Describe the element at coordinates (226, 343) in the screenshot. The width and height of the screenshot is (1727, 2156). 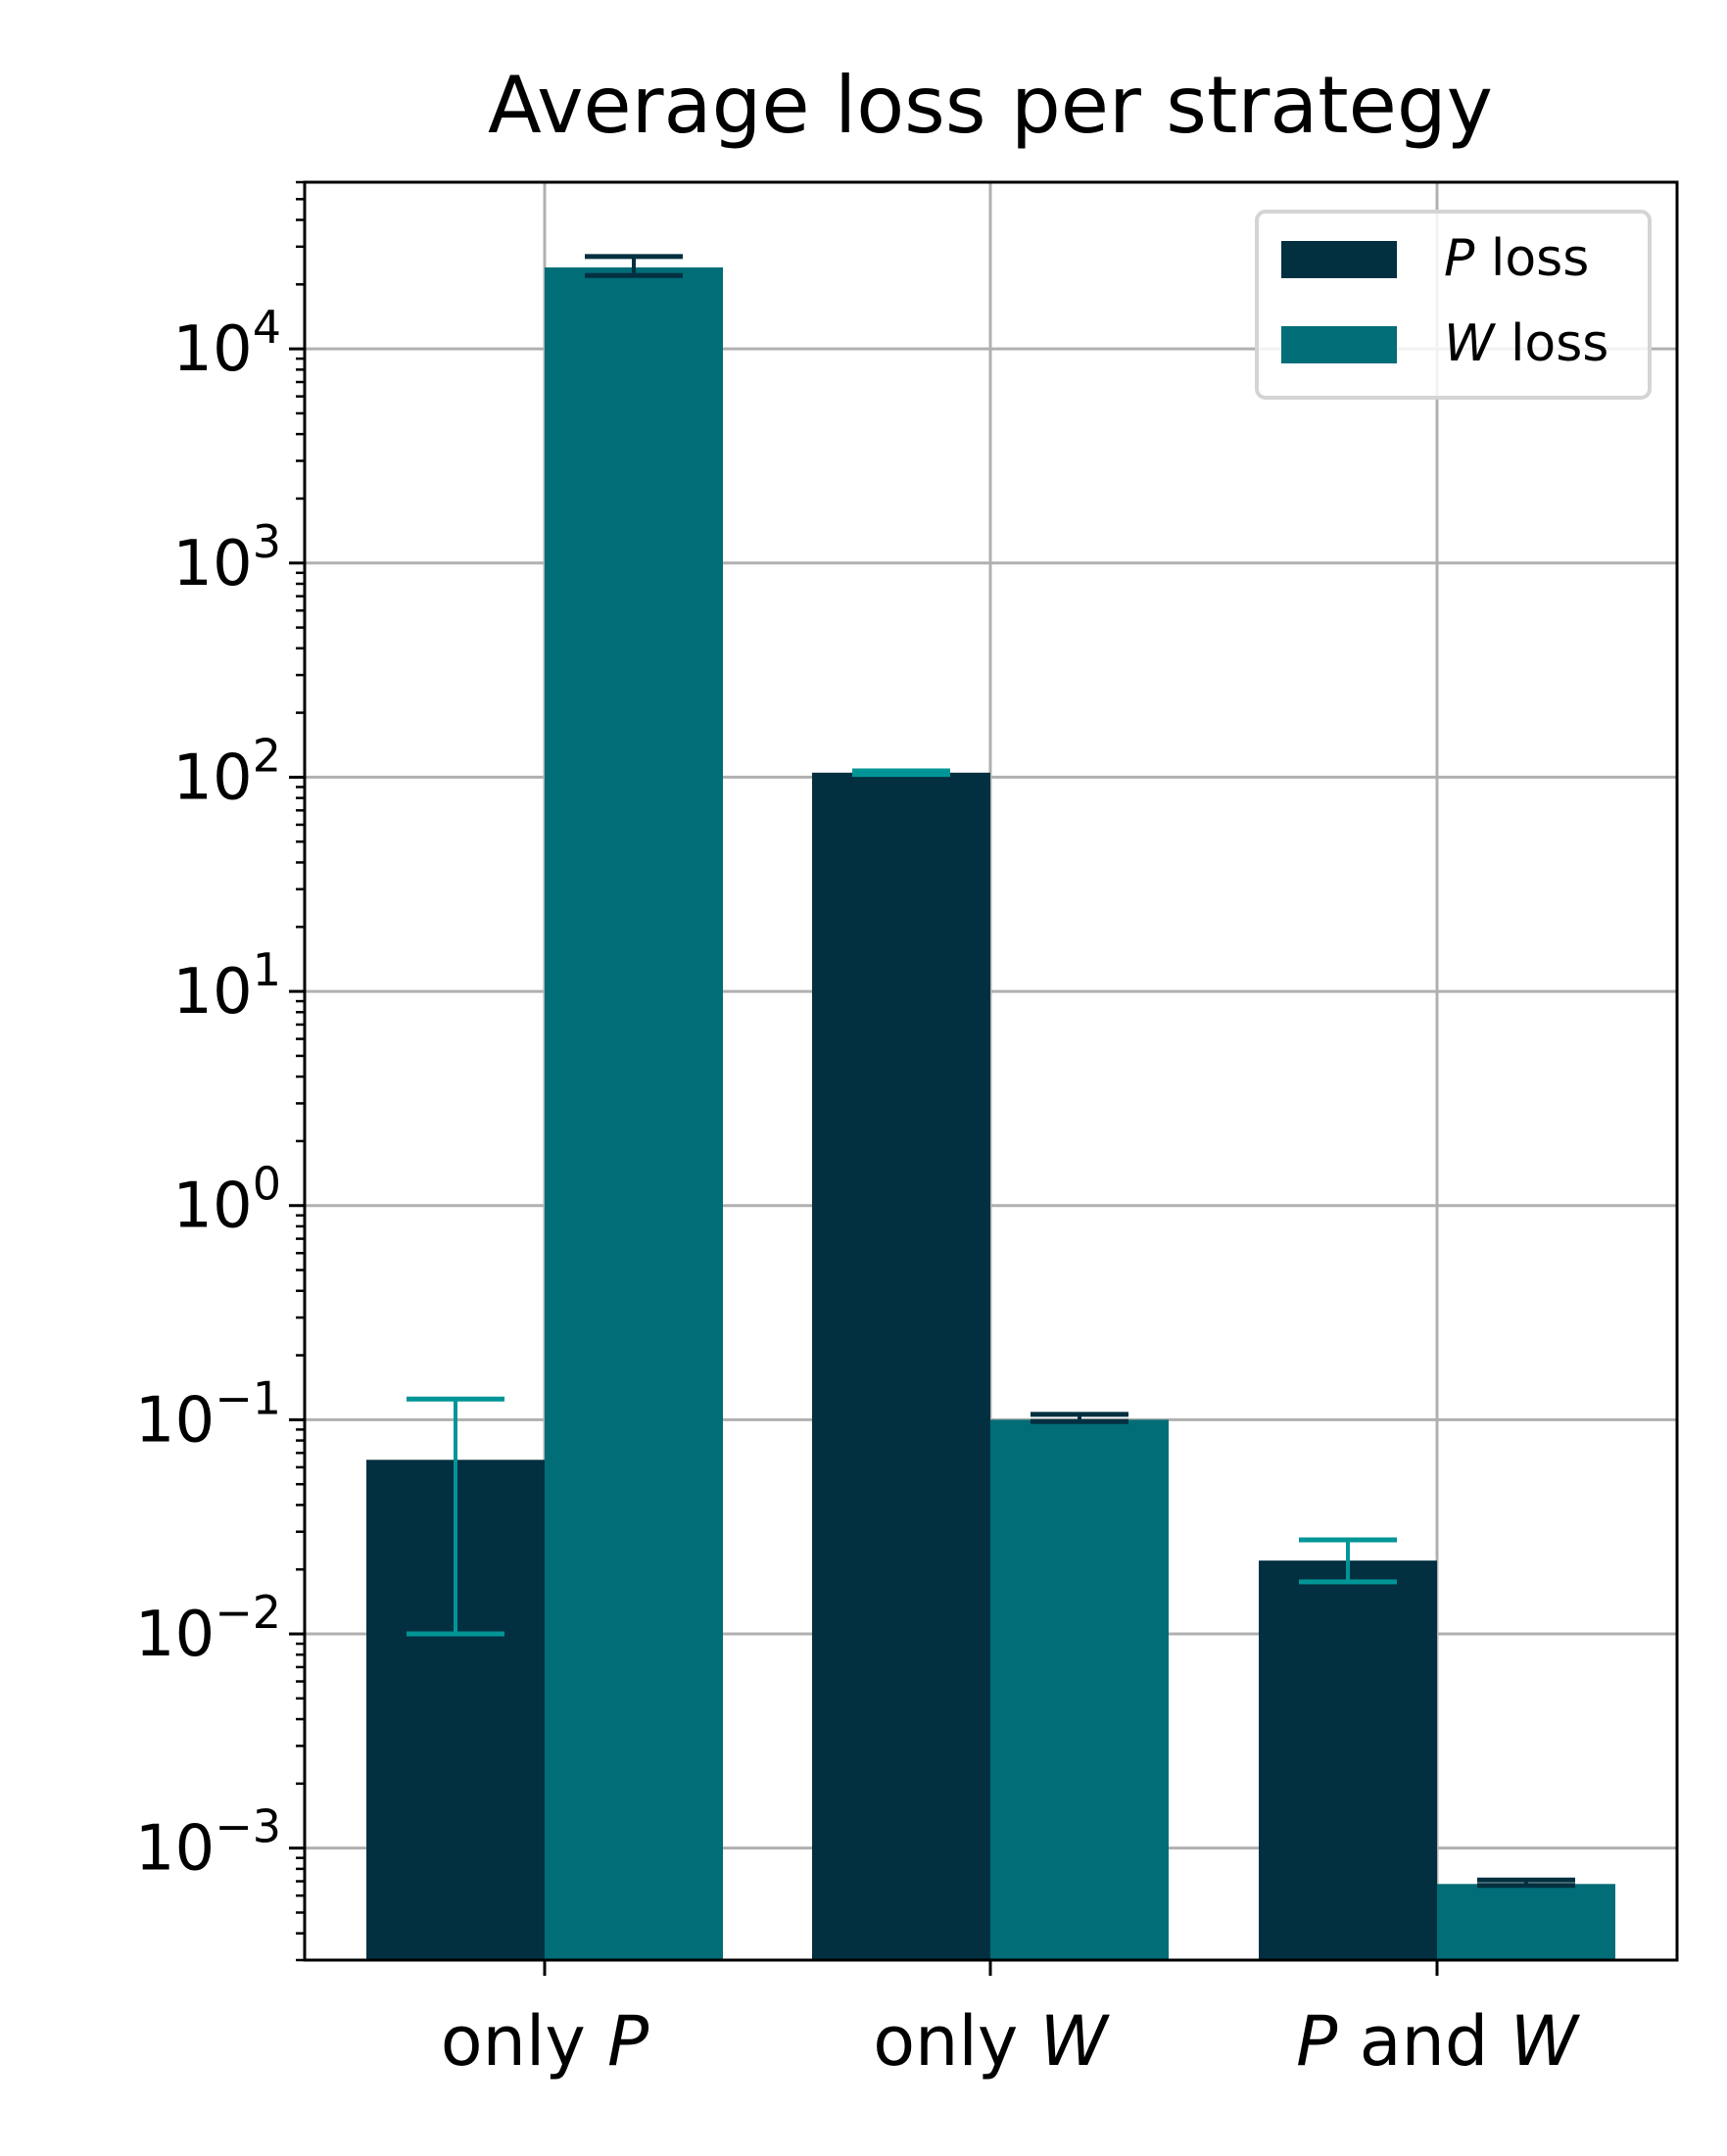
I see `y-tick-label: 10⁴` at that location.